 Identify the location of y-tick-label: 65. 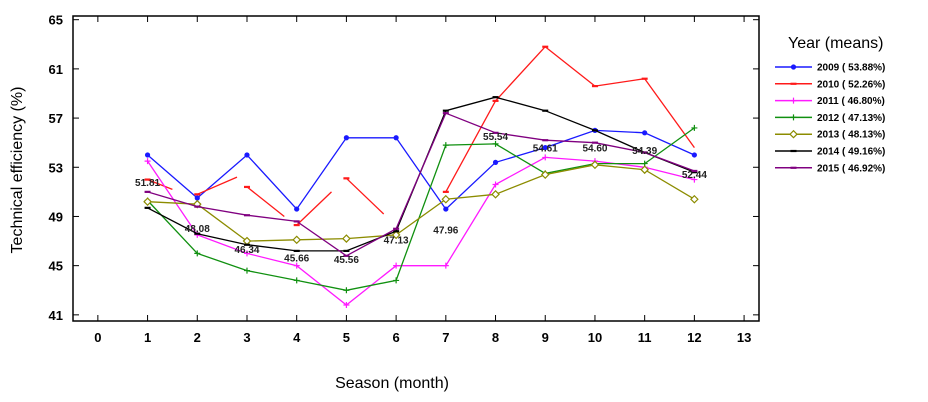
(56, 20).